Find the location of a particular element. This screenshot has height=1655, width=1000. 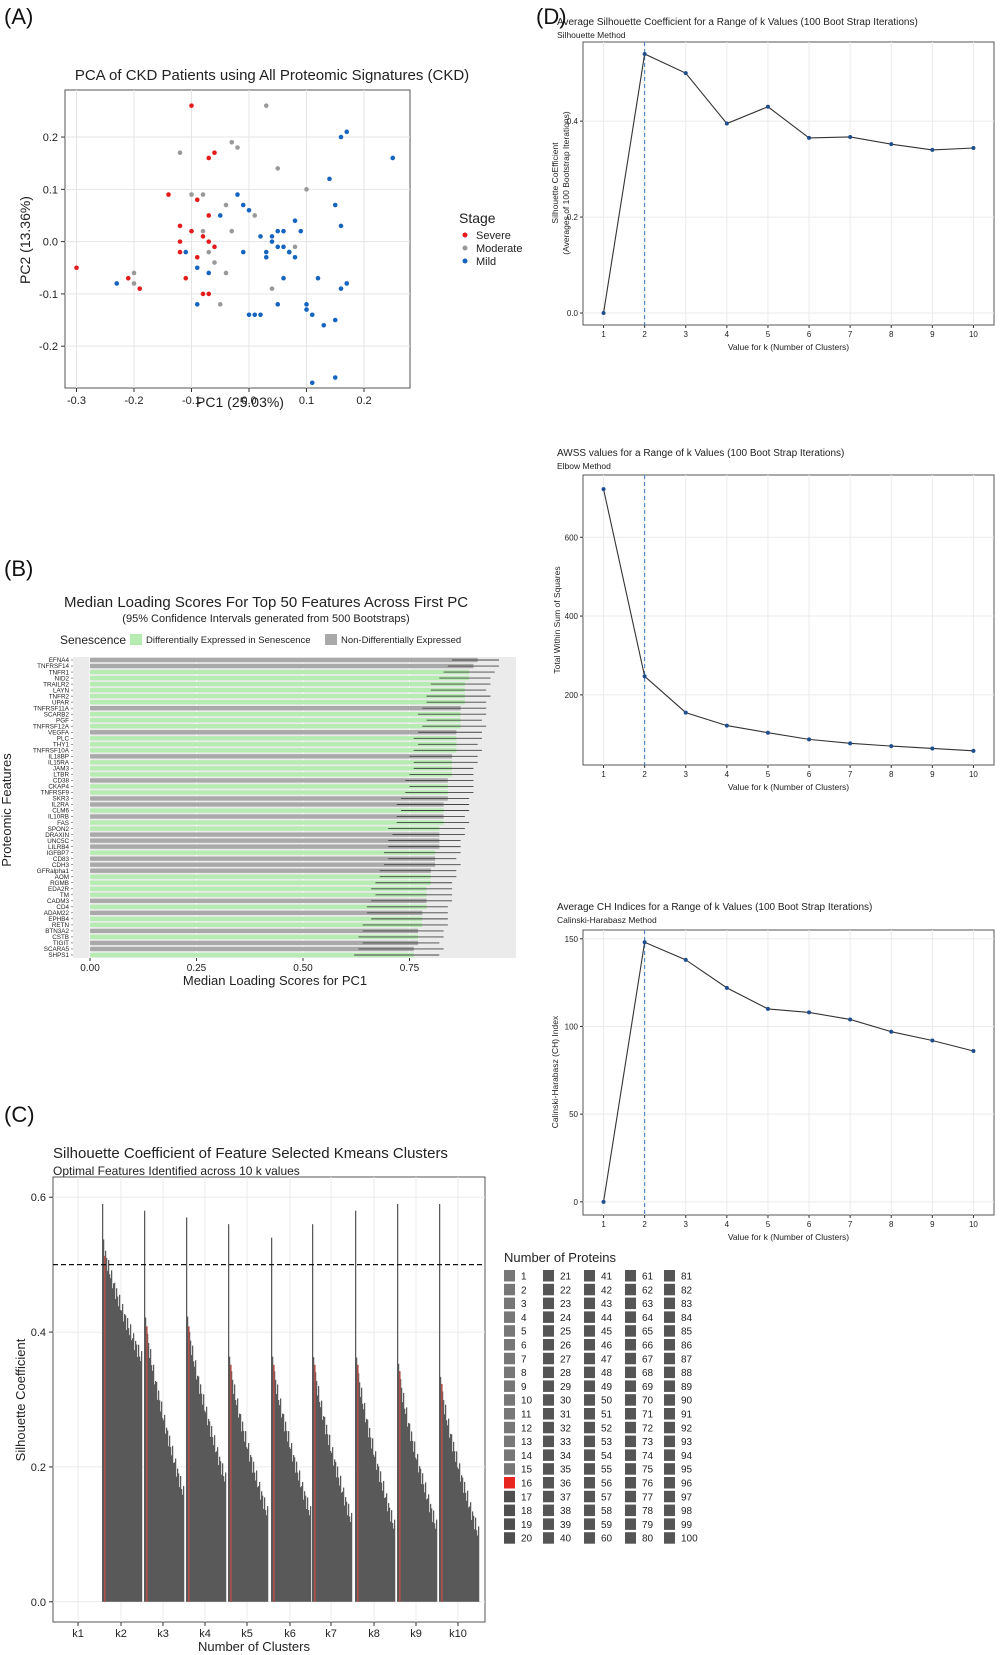

awss-y-tick-label: 400 is located at coordinates (572, 616).